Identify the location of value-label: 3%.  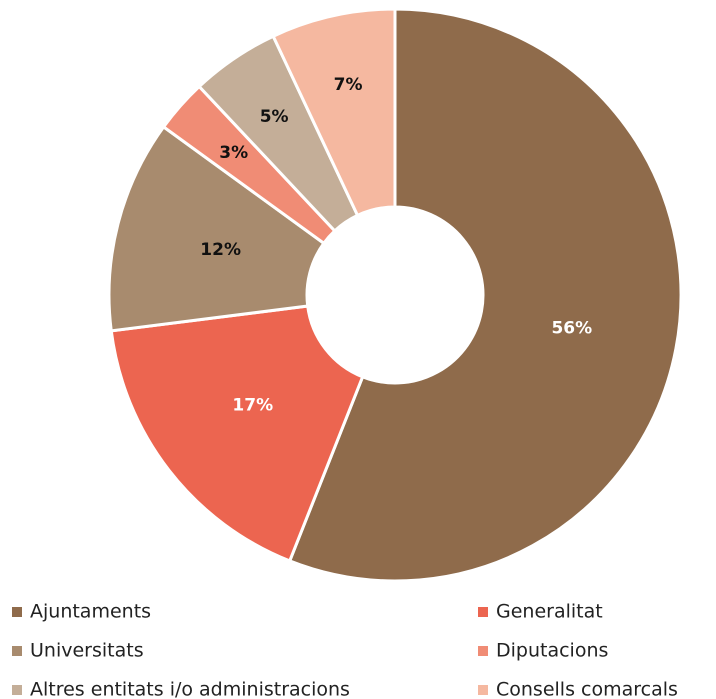
(233, 153).